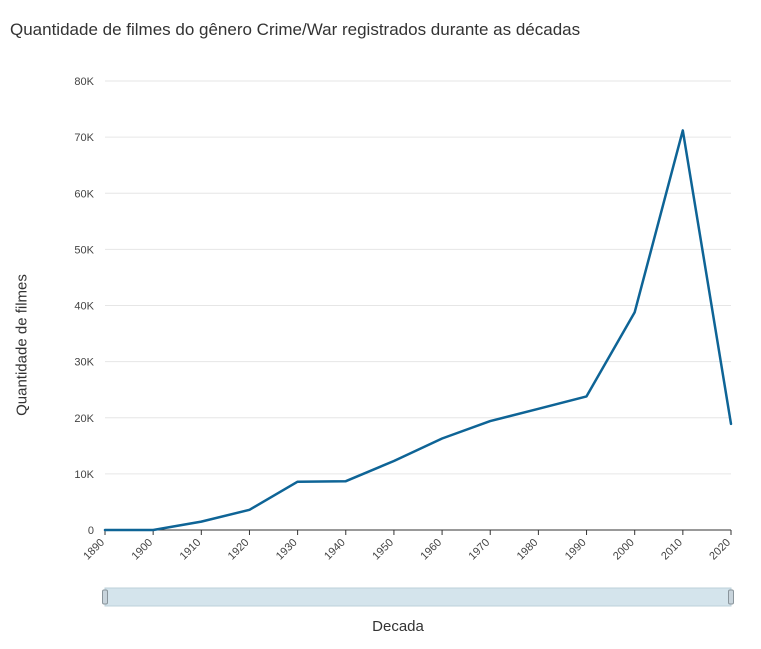  Describe the element at coordinates (672, 550) in the screenshot. I see `x-tick-label: 2010` at that location.